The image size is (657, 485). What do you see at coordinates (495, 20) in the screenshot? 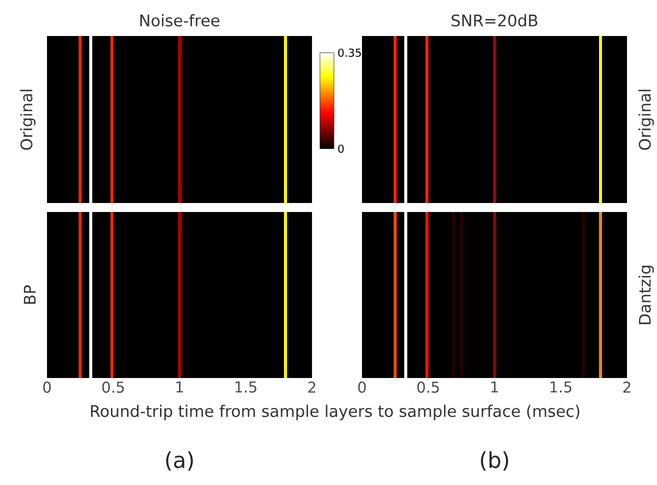
I see `chart-title: SNR=20dB` at bounding box center [495, 20].